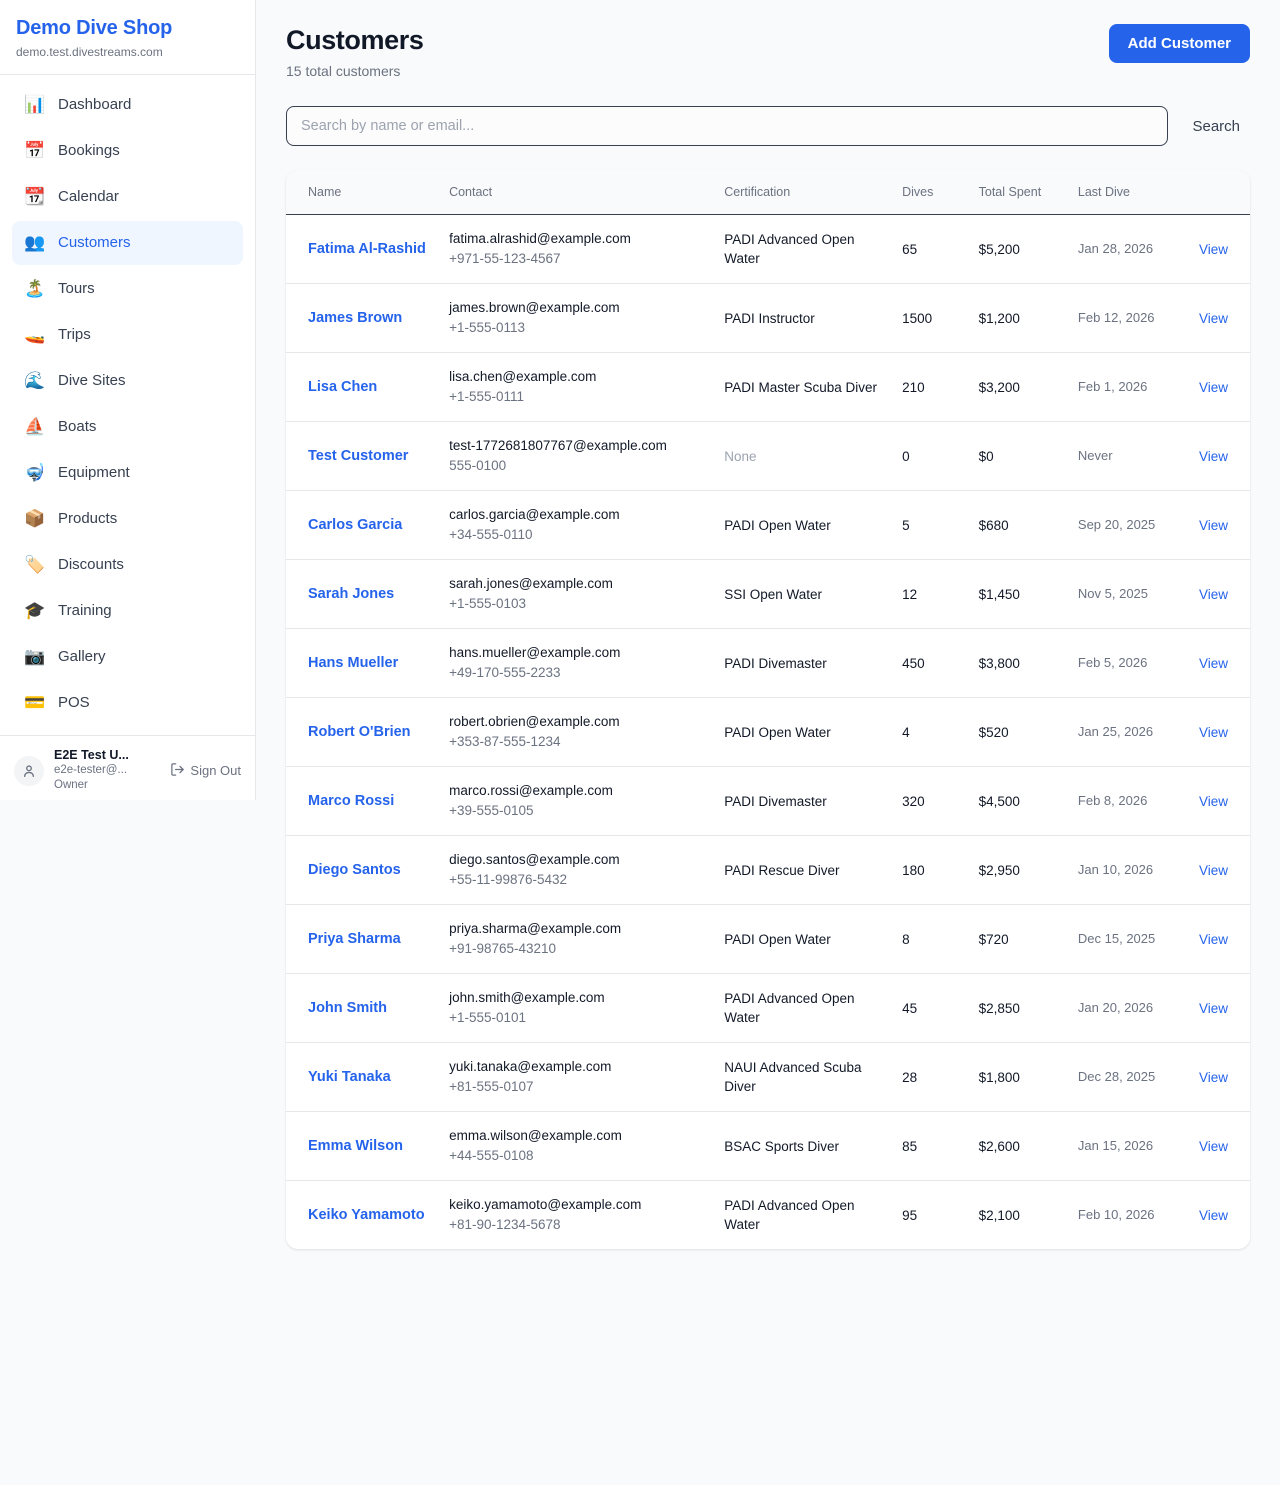  Describe the element at coordinates (740, 456) in the screenshot. I see `certification-value: None` at that location.